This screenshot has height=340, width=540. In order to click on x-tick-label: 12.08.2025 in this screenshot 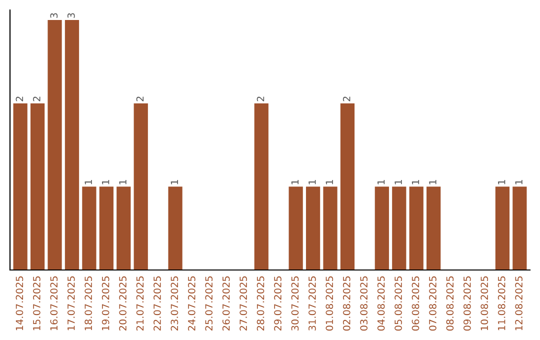, I will do `click(518, 303)`.